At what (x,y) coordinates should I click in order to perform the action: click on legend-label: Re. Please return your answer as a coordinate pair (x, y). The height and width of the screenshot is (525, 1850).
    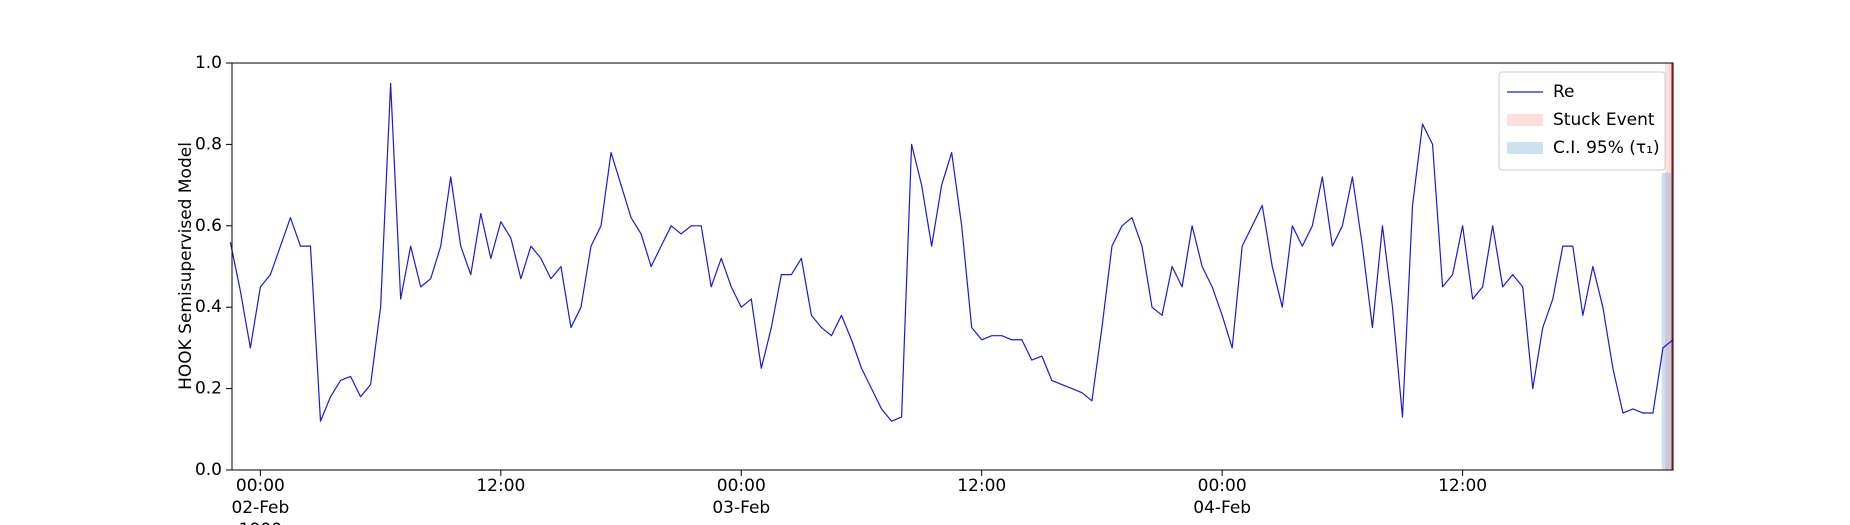
    Looking at the image, I should click on (1564, 92).